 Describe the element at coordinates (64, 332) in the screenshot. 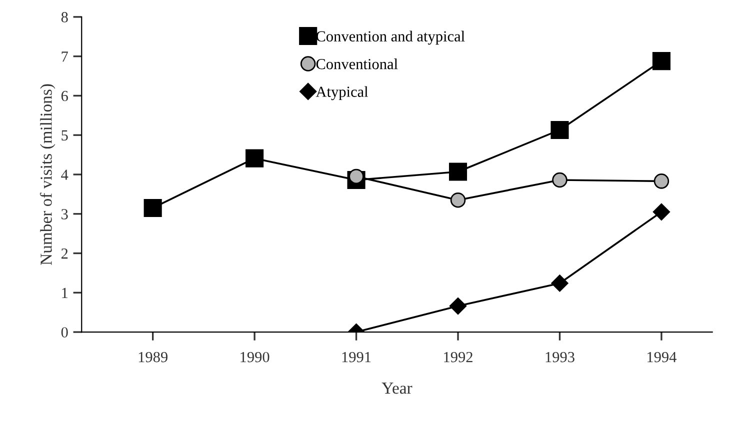

I see `y-tick-label: 0` at that location.